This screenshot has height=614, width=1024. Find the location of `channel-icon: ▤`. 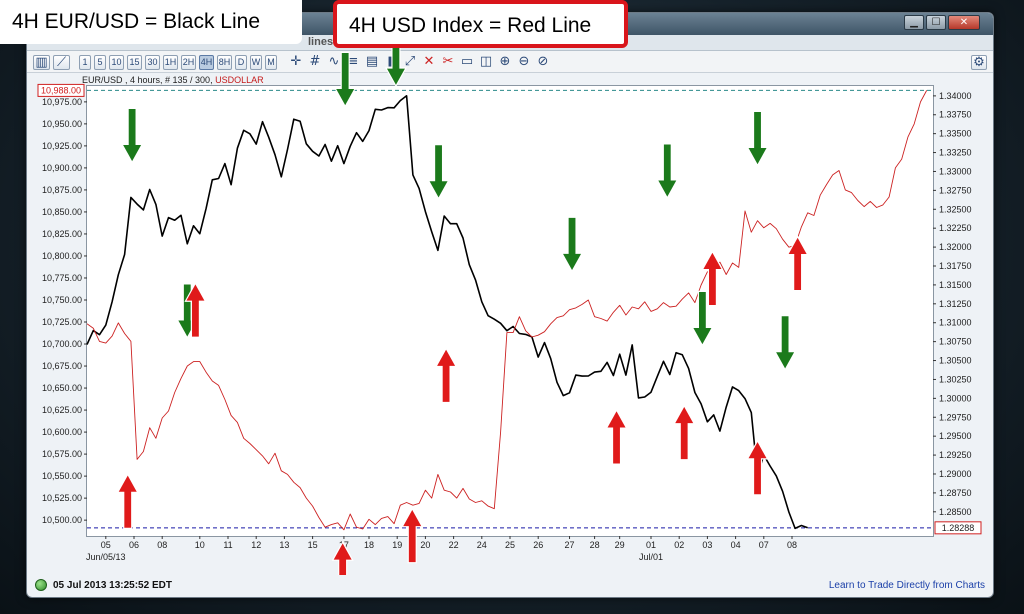

channel-icon: ▤ is located at coordinates (372, 61).